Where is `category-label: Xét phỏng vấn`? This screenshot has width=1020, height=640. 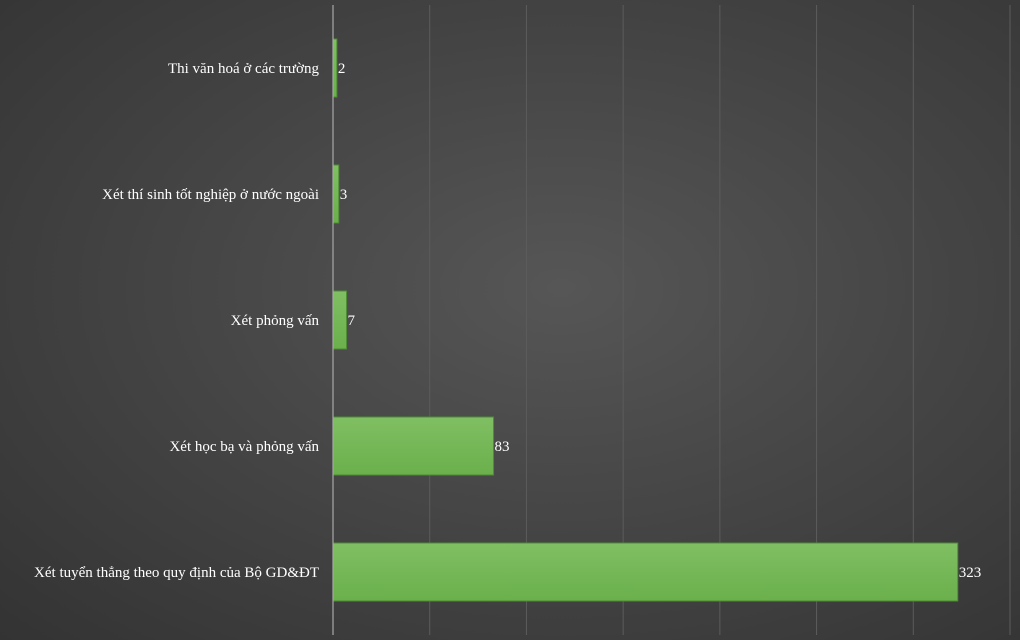
category-label: Xét phỏng vấn is located at coordinates (275, 321).